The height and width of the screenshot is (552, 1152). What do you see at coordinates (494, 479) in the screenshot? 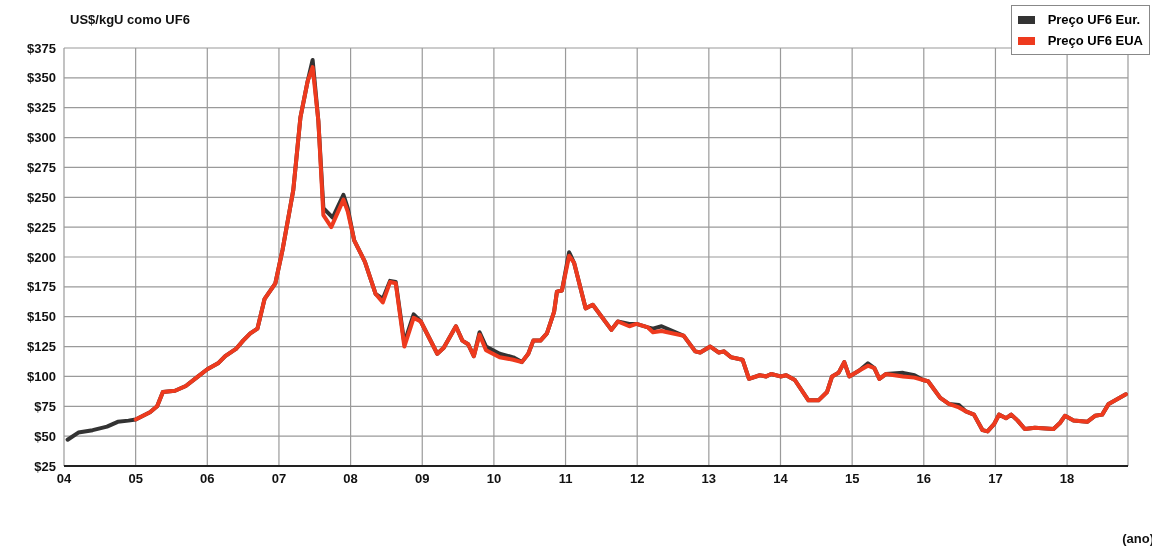
I see `x-tick-label: 10` at bounding box center [494, 479].